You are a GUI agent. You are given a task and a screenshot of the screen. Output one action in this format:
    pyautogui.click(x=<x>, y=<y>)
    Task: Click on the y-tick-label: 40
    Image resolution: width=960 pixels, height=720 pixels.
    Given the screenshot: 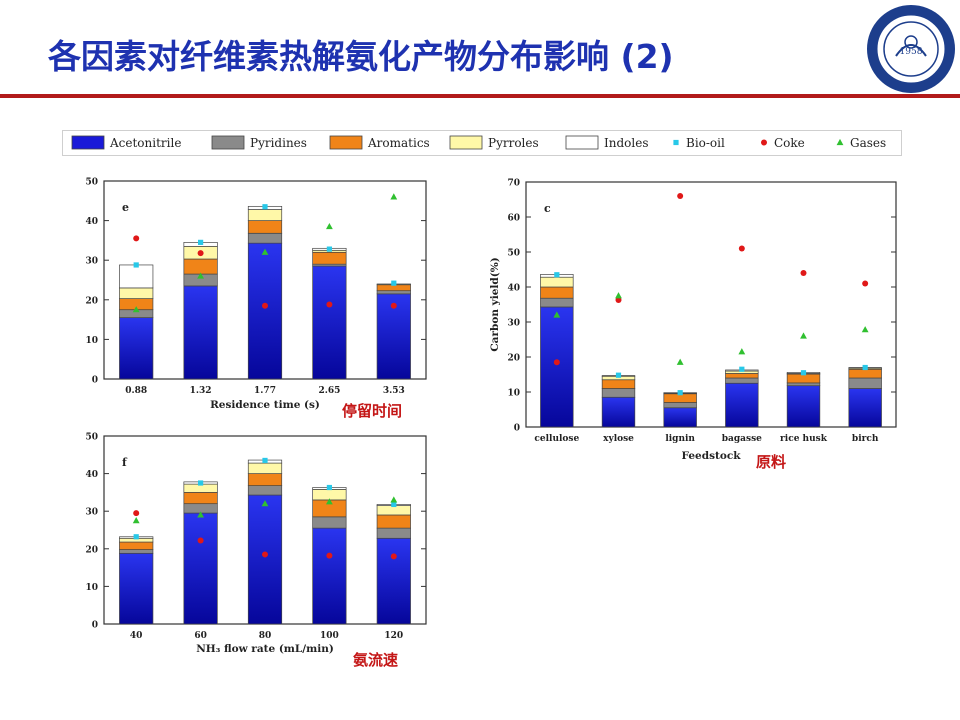 What is the action you would take?
    pyautogui.click(x=91, y=475)
    